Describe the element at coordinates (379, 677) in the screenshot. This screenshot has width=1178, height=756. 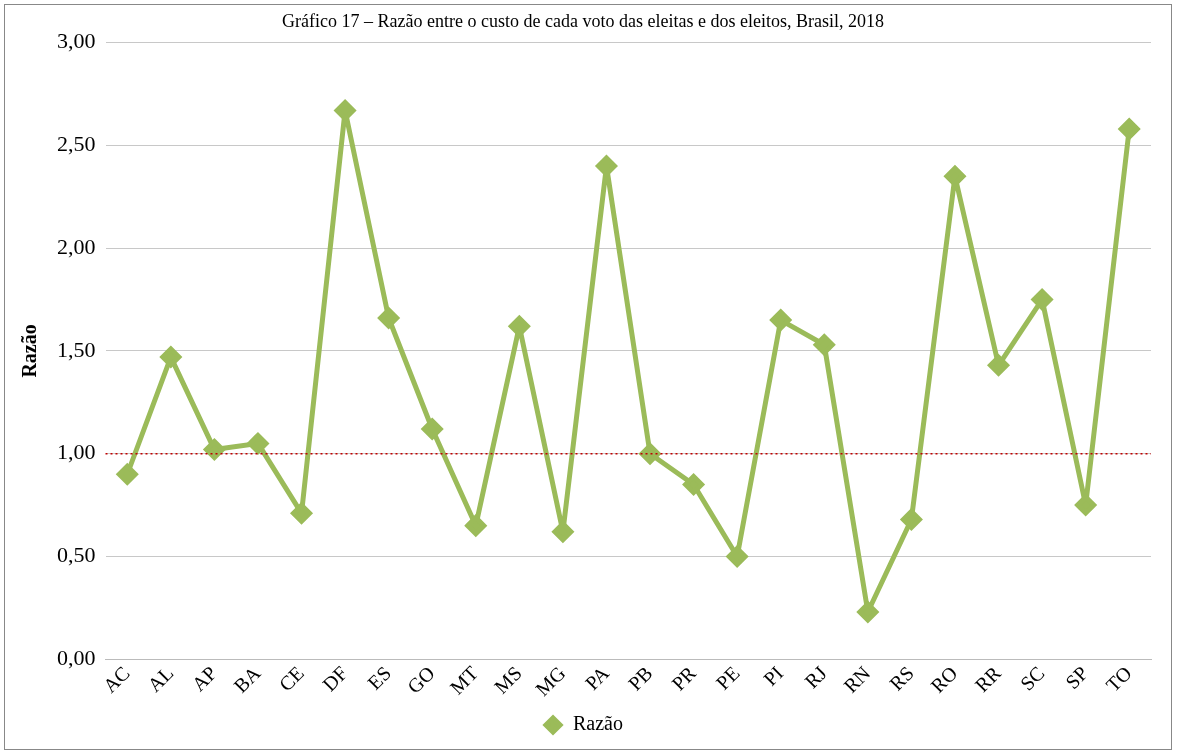
I see `x-tick-label: ES` at that location.